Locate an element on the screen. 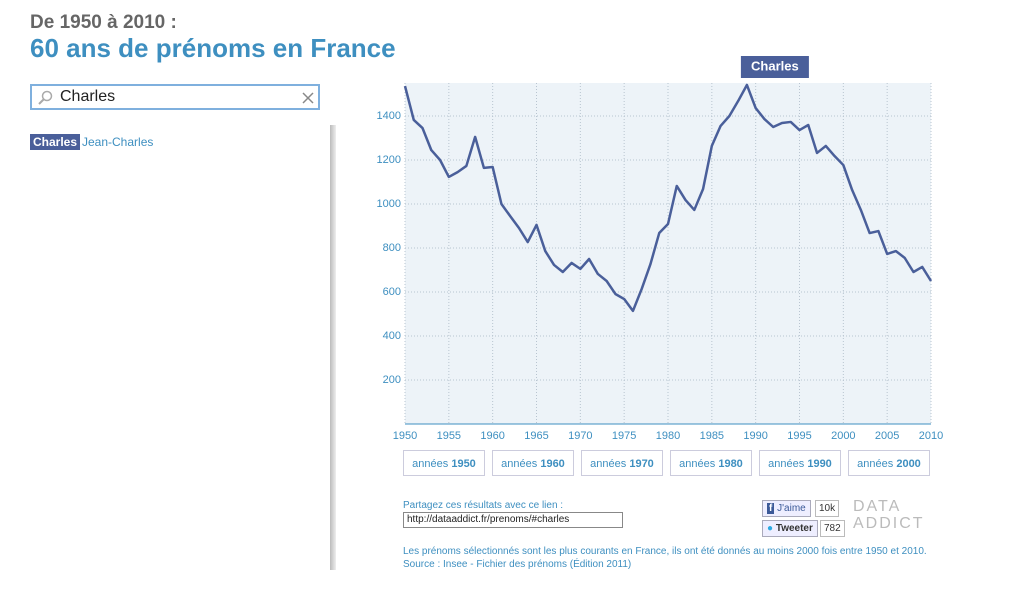  x-tick-label: 1980 is located at coordinates (668, 435).